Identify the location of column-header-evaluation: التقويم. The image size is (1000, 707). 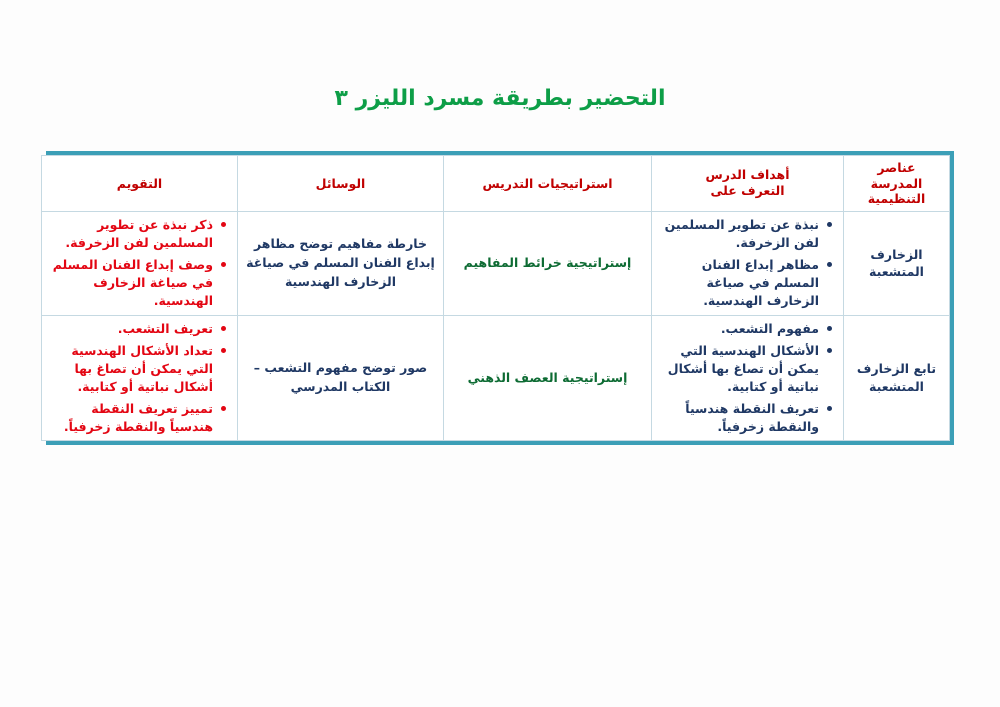
(139, 183).